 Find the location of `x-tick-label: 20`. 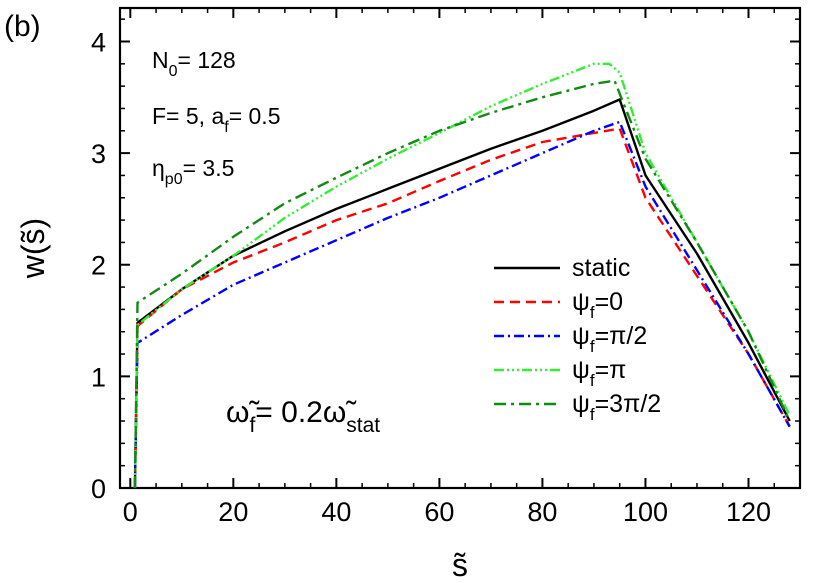

x-tick-label: 20 is located at coordinates (233, 512).